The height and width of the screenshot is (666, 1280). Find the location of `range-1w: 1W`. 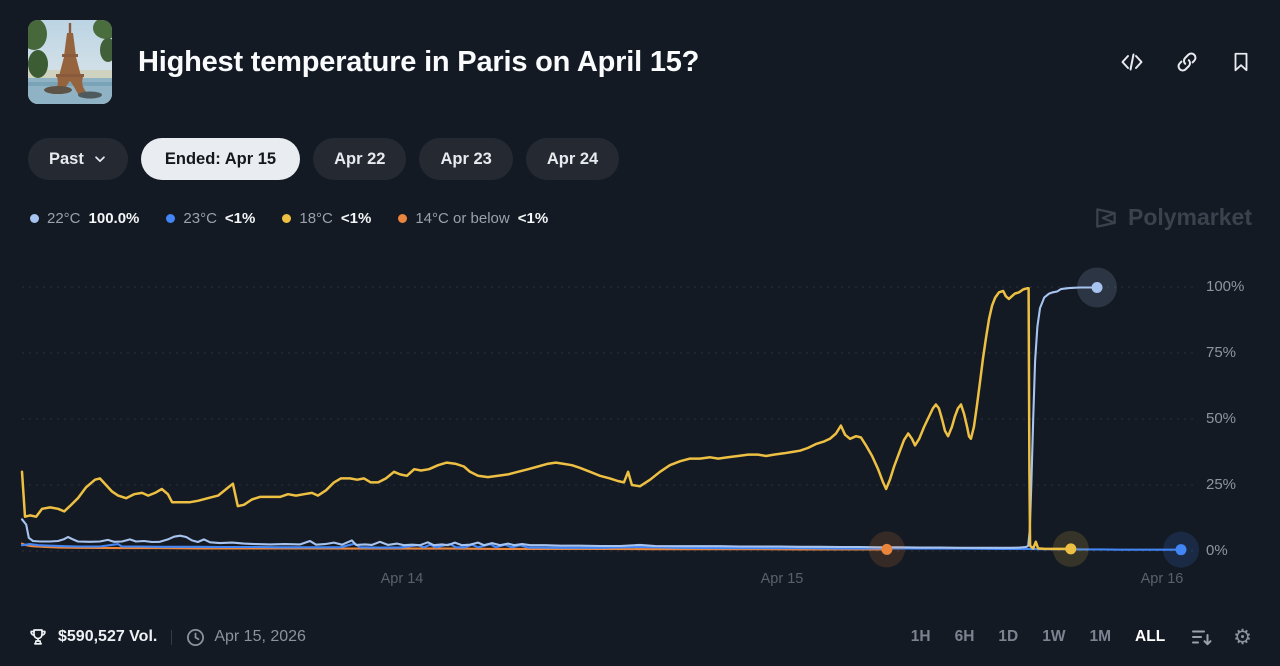

range-1w: 1W is located at coordinates (1054, 636).